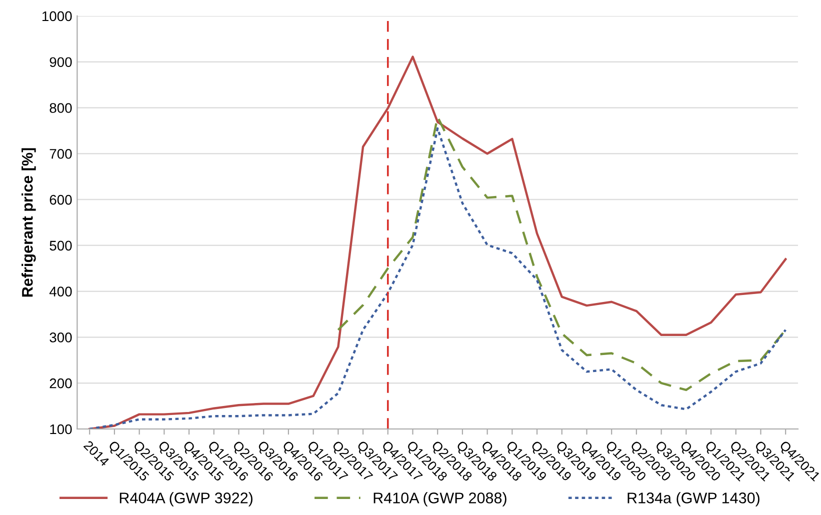 The width and height of the screenshot is (821, 515). What do you see at coordinates (694, 499) in the screenshot?
I see `legend-label: R134a (GWP 1430)` at bounding box center [694, 499].